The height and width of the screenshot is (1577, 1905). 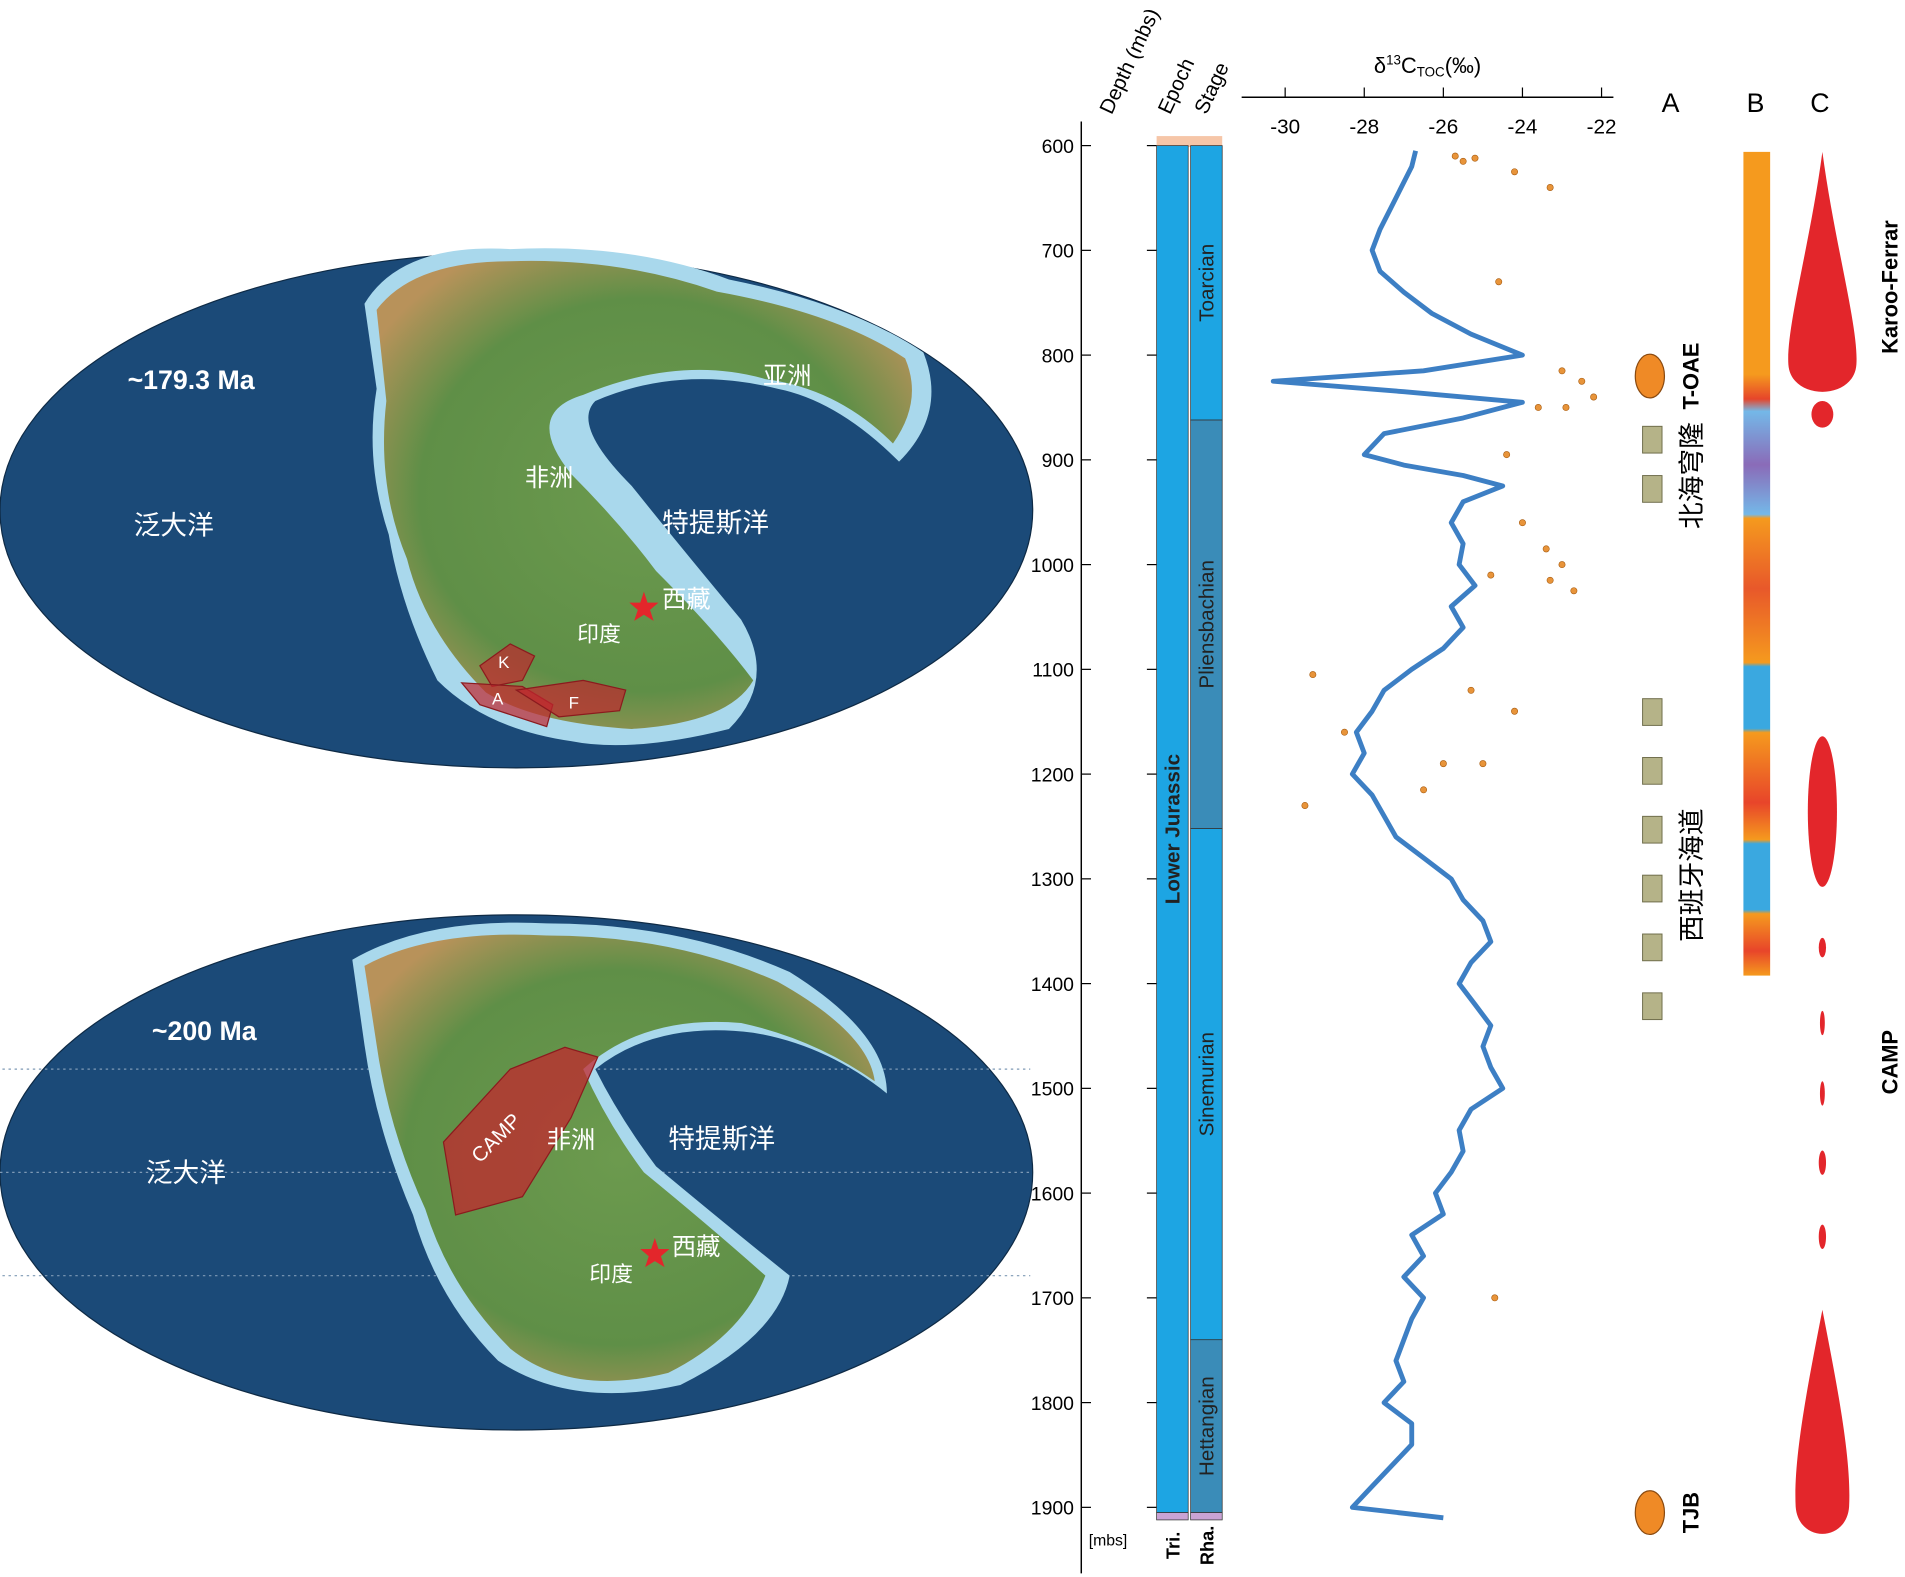 I want to click on event-label: TJB, so click(x=1690, y=1512).